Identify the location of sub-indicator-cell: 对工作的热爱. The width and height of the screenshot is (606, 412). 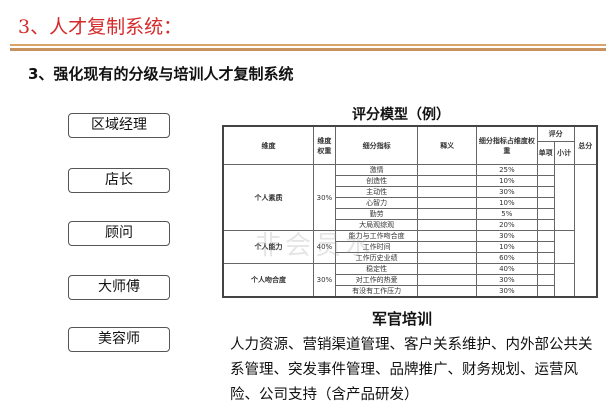
(376, 280).